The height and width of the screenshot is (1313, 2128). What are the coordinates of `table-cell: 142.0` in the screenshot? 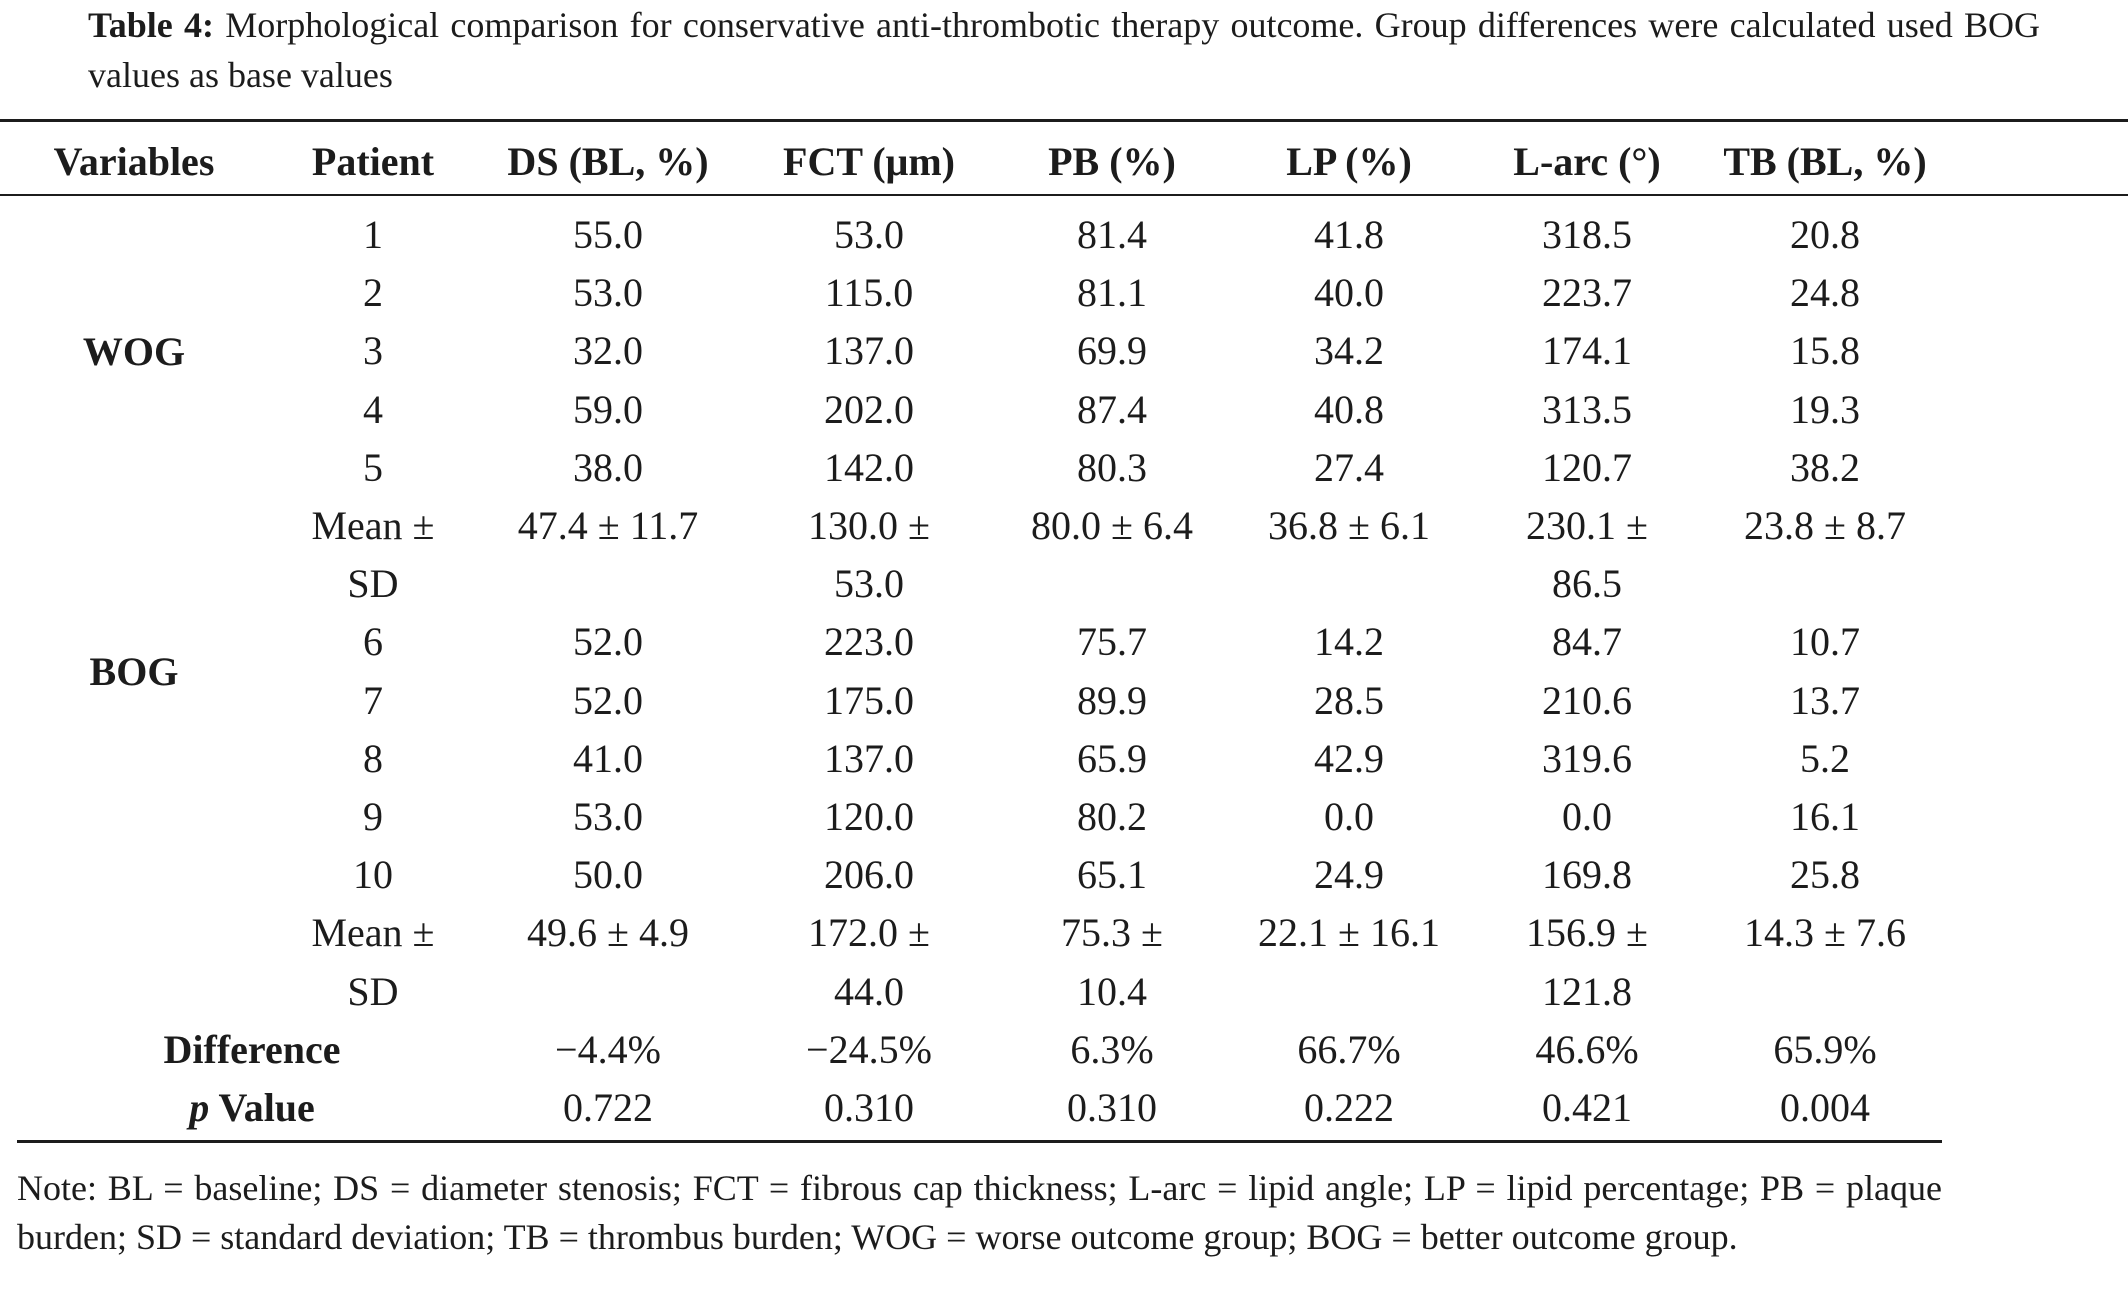 It's located at (869, 467).